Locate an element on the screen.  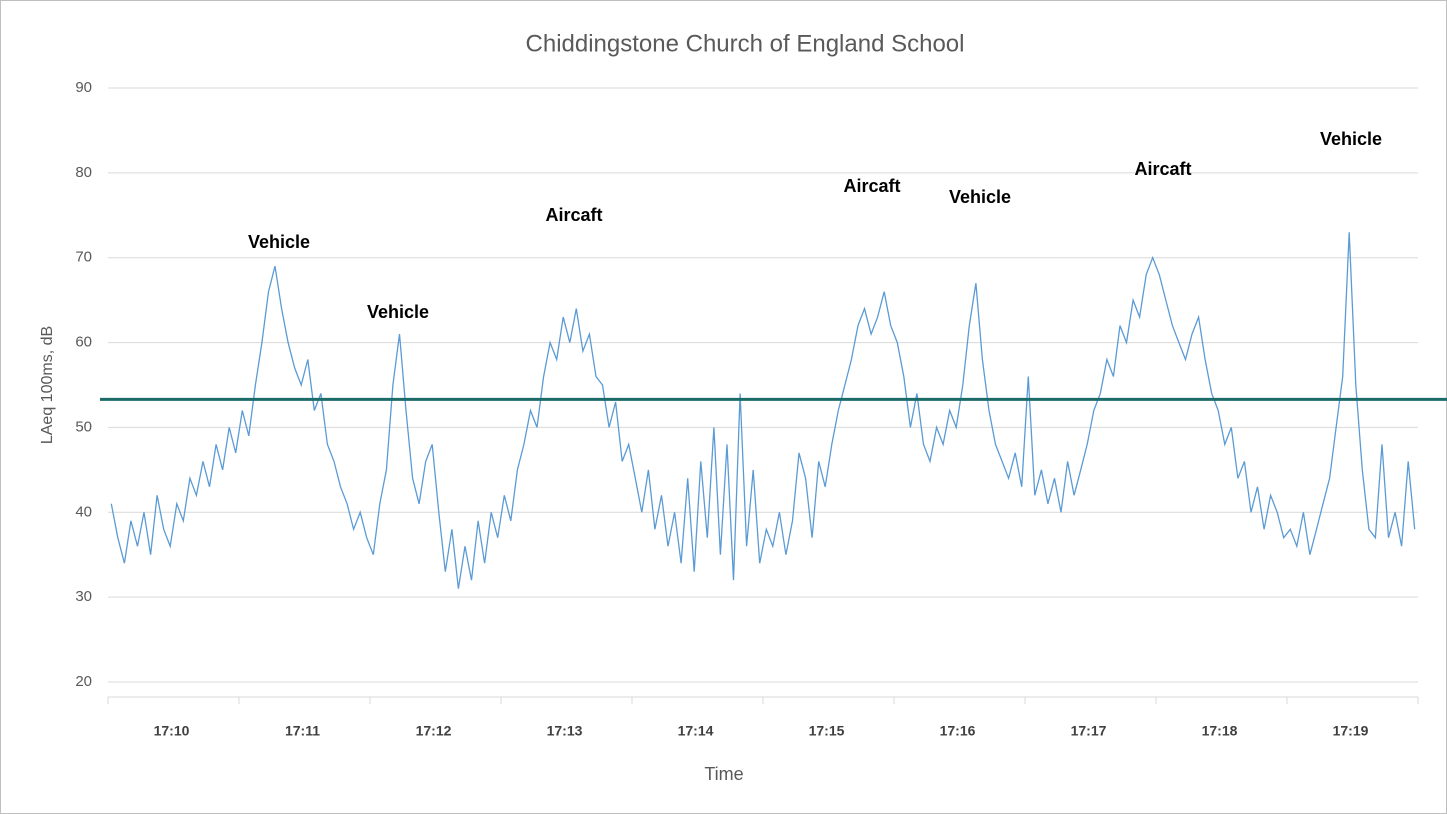
x-tick-label: 17:19 is located at coordinates (1351, 731).